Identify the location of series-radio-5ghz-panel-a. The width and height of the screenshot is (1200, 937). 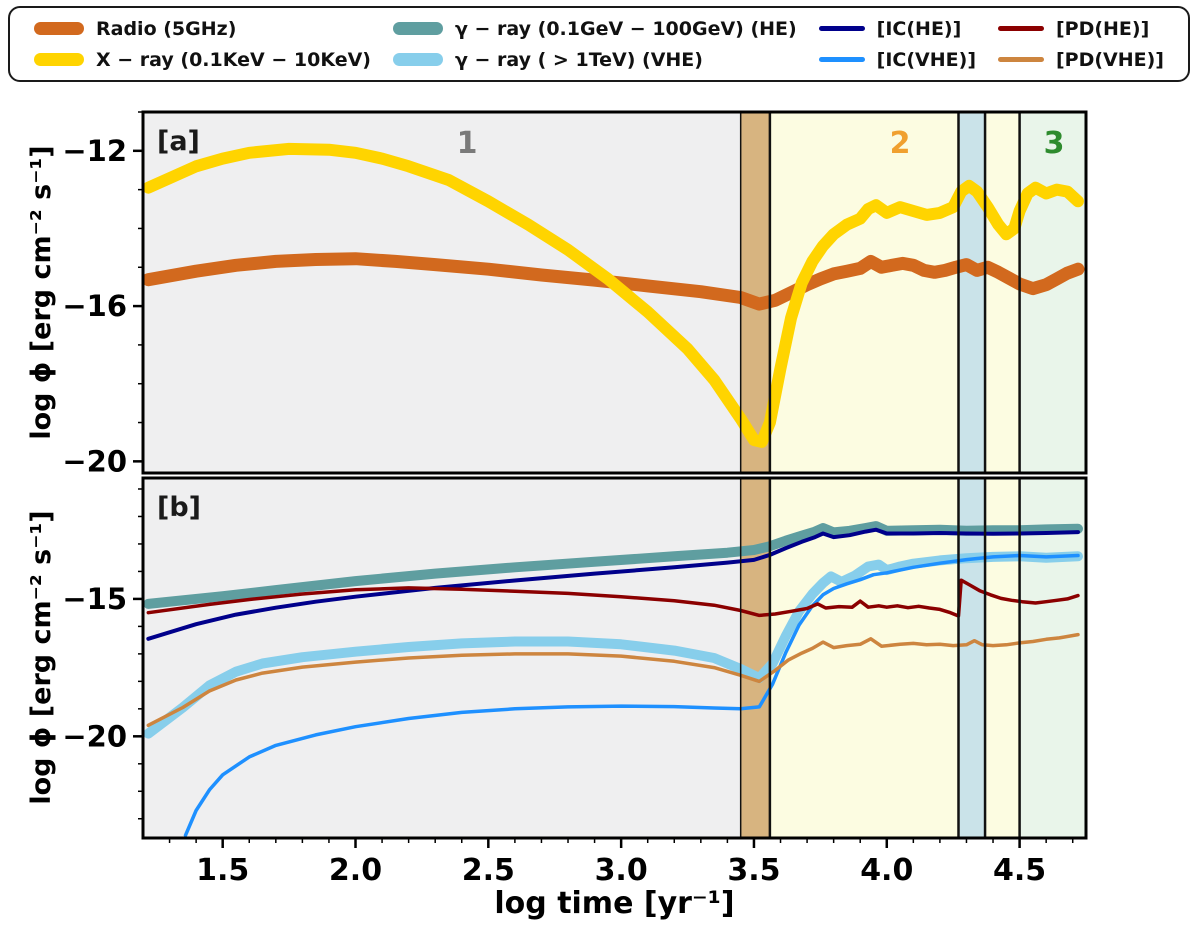
(614, 281).